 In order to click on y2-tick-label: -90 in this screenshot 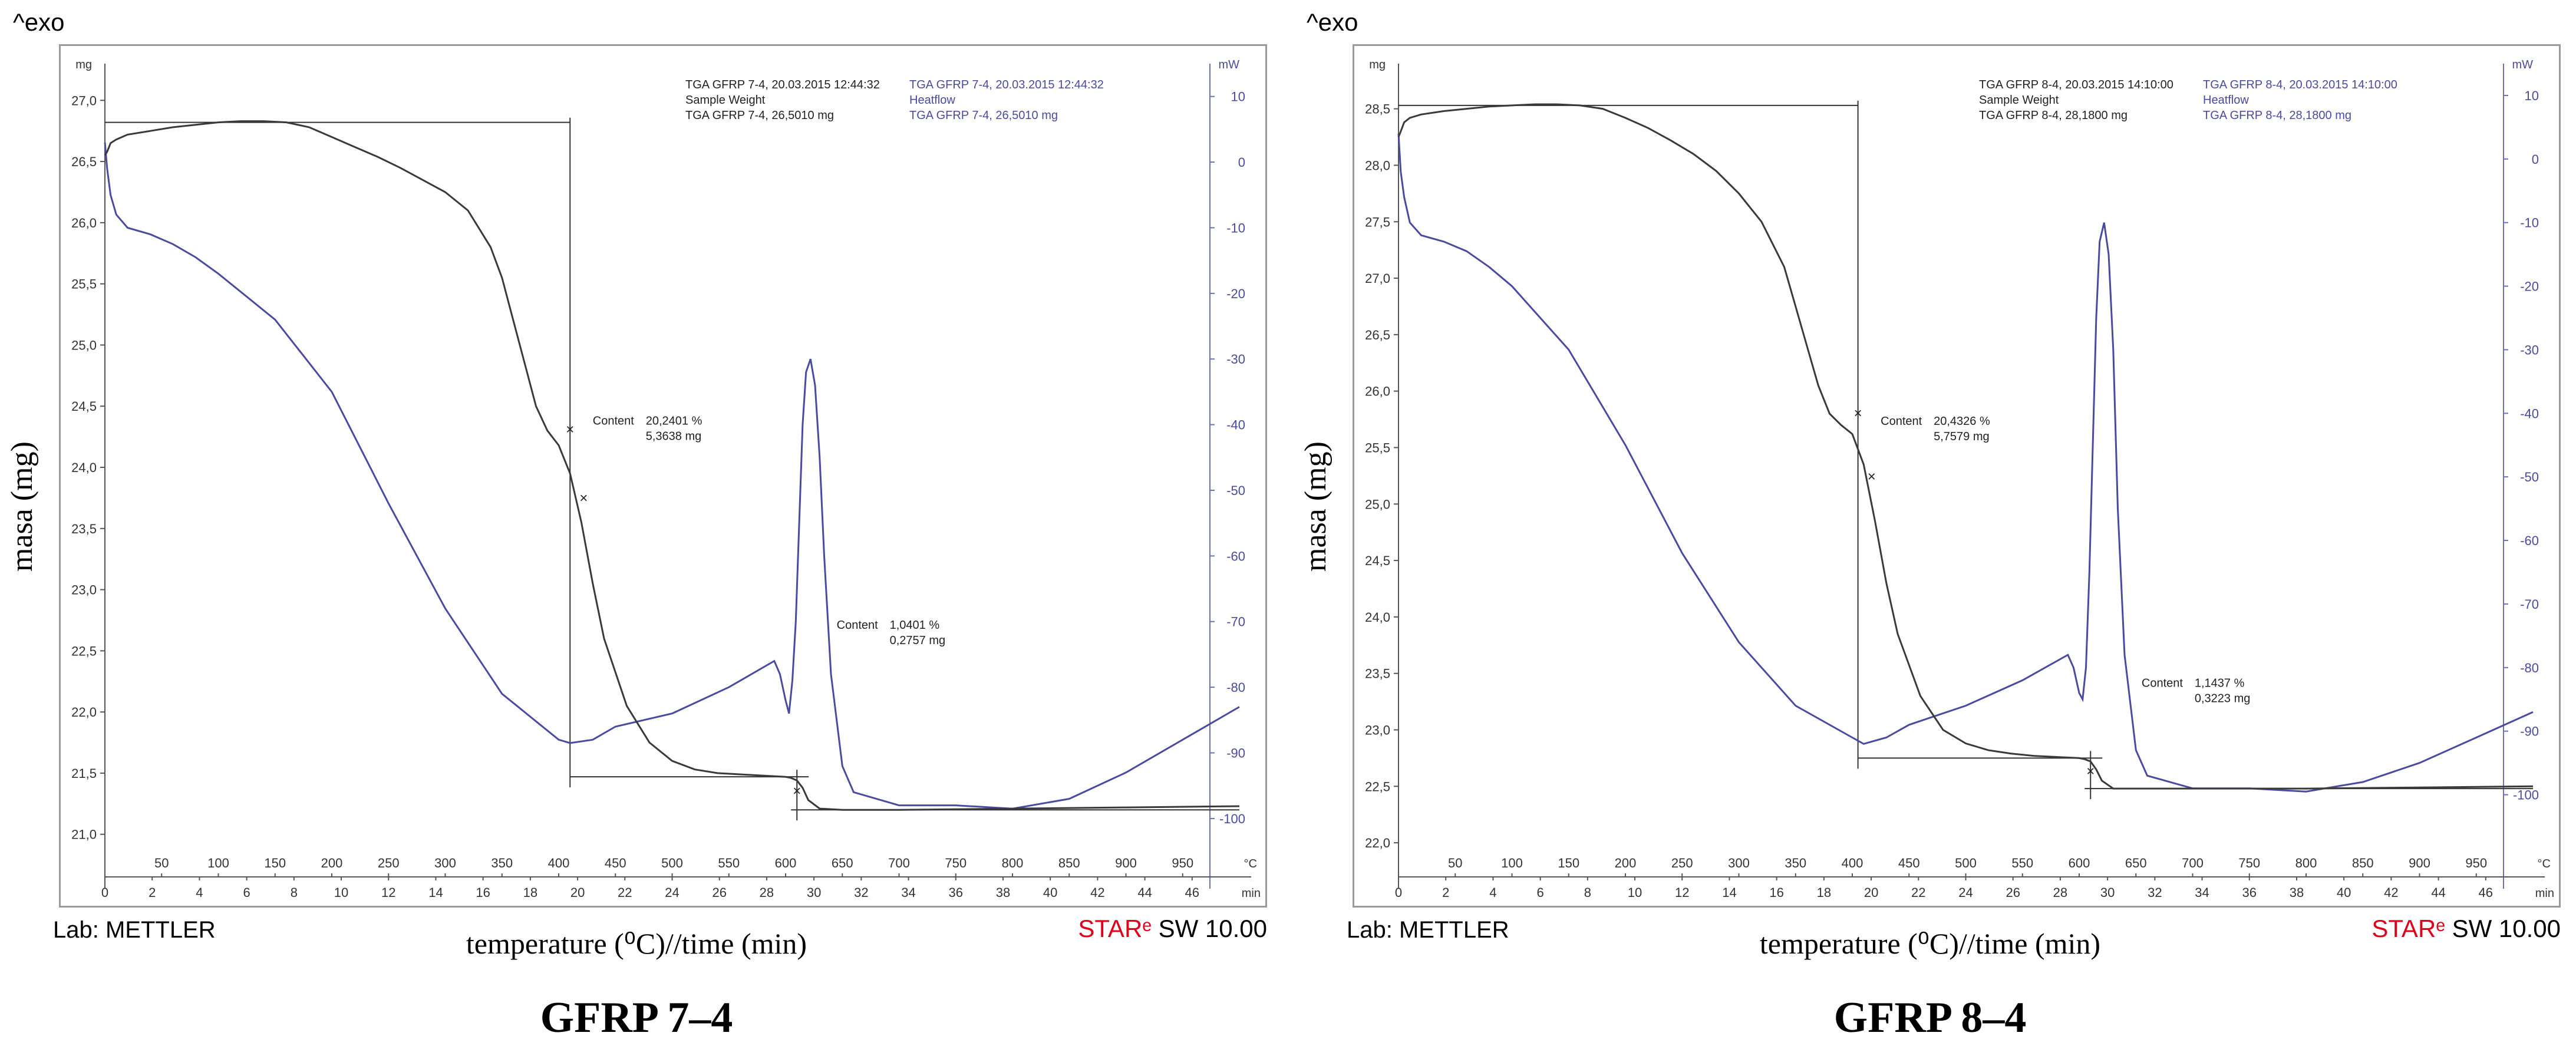, I will do `click(1236, 753)`.